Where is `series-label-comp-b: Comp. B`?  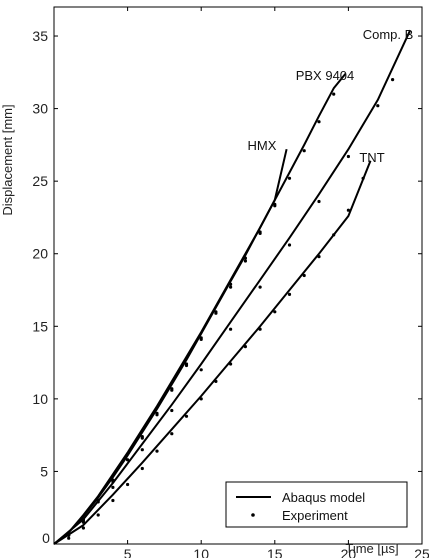
series-label-comp-b: Comp. B is located at coordinates (388, 34).